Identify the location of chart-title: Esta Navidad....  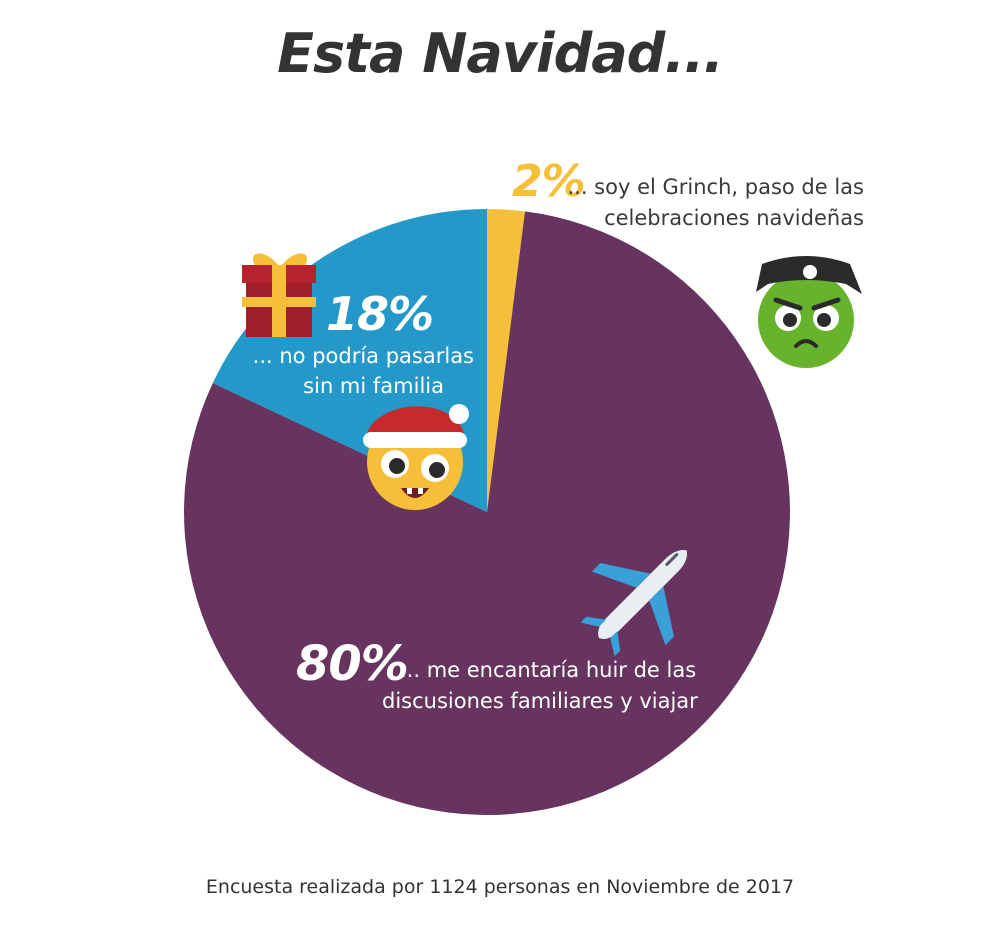
(500, 53).